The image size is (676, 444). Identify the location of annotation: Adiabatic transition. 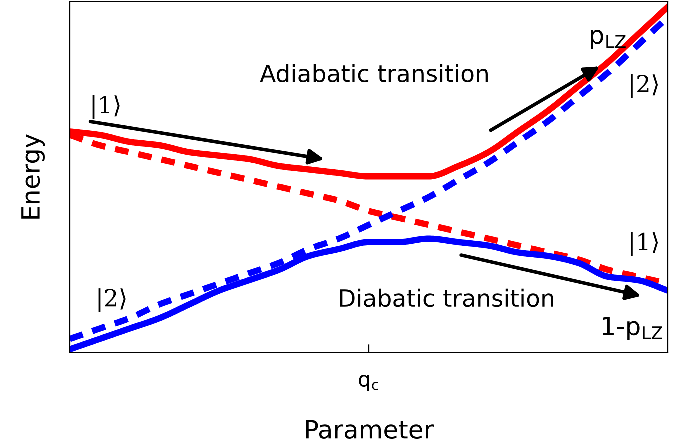
(374, 73).